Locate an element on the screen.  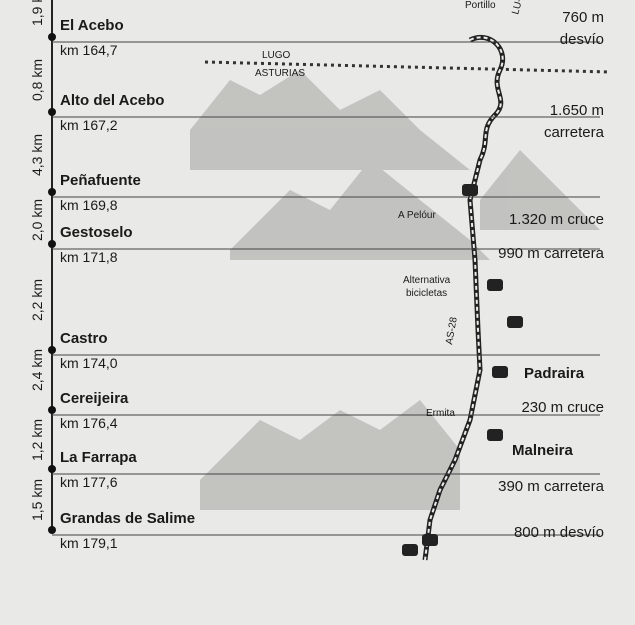
map-label: Ermita is located at coordinates (440, 413).